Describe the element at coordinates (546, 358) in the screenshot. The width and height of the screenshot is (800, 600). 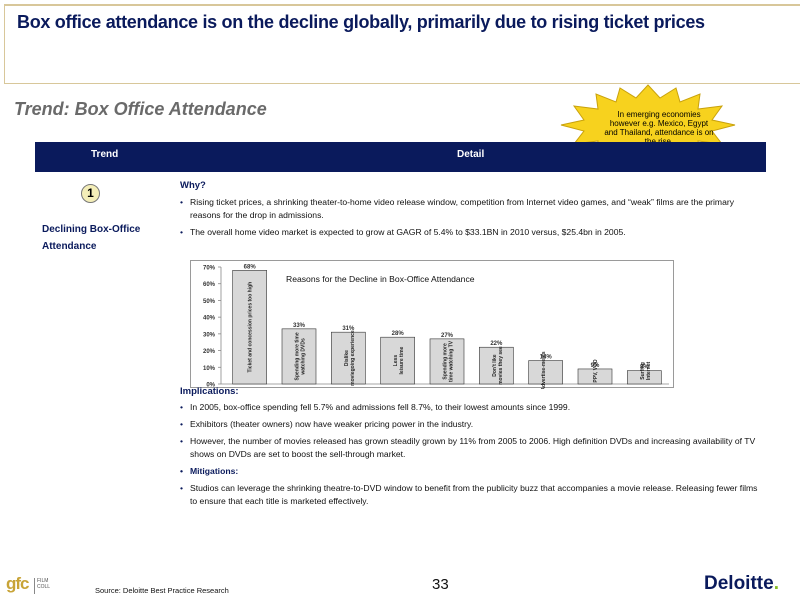
I see `bar-value-label: 14%` at that location.